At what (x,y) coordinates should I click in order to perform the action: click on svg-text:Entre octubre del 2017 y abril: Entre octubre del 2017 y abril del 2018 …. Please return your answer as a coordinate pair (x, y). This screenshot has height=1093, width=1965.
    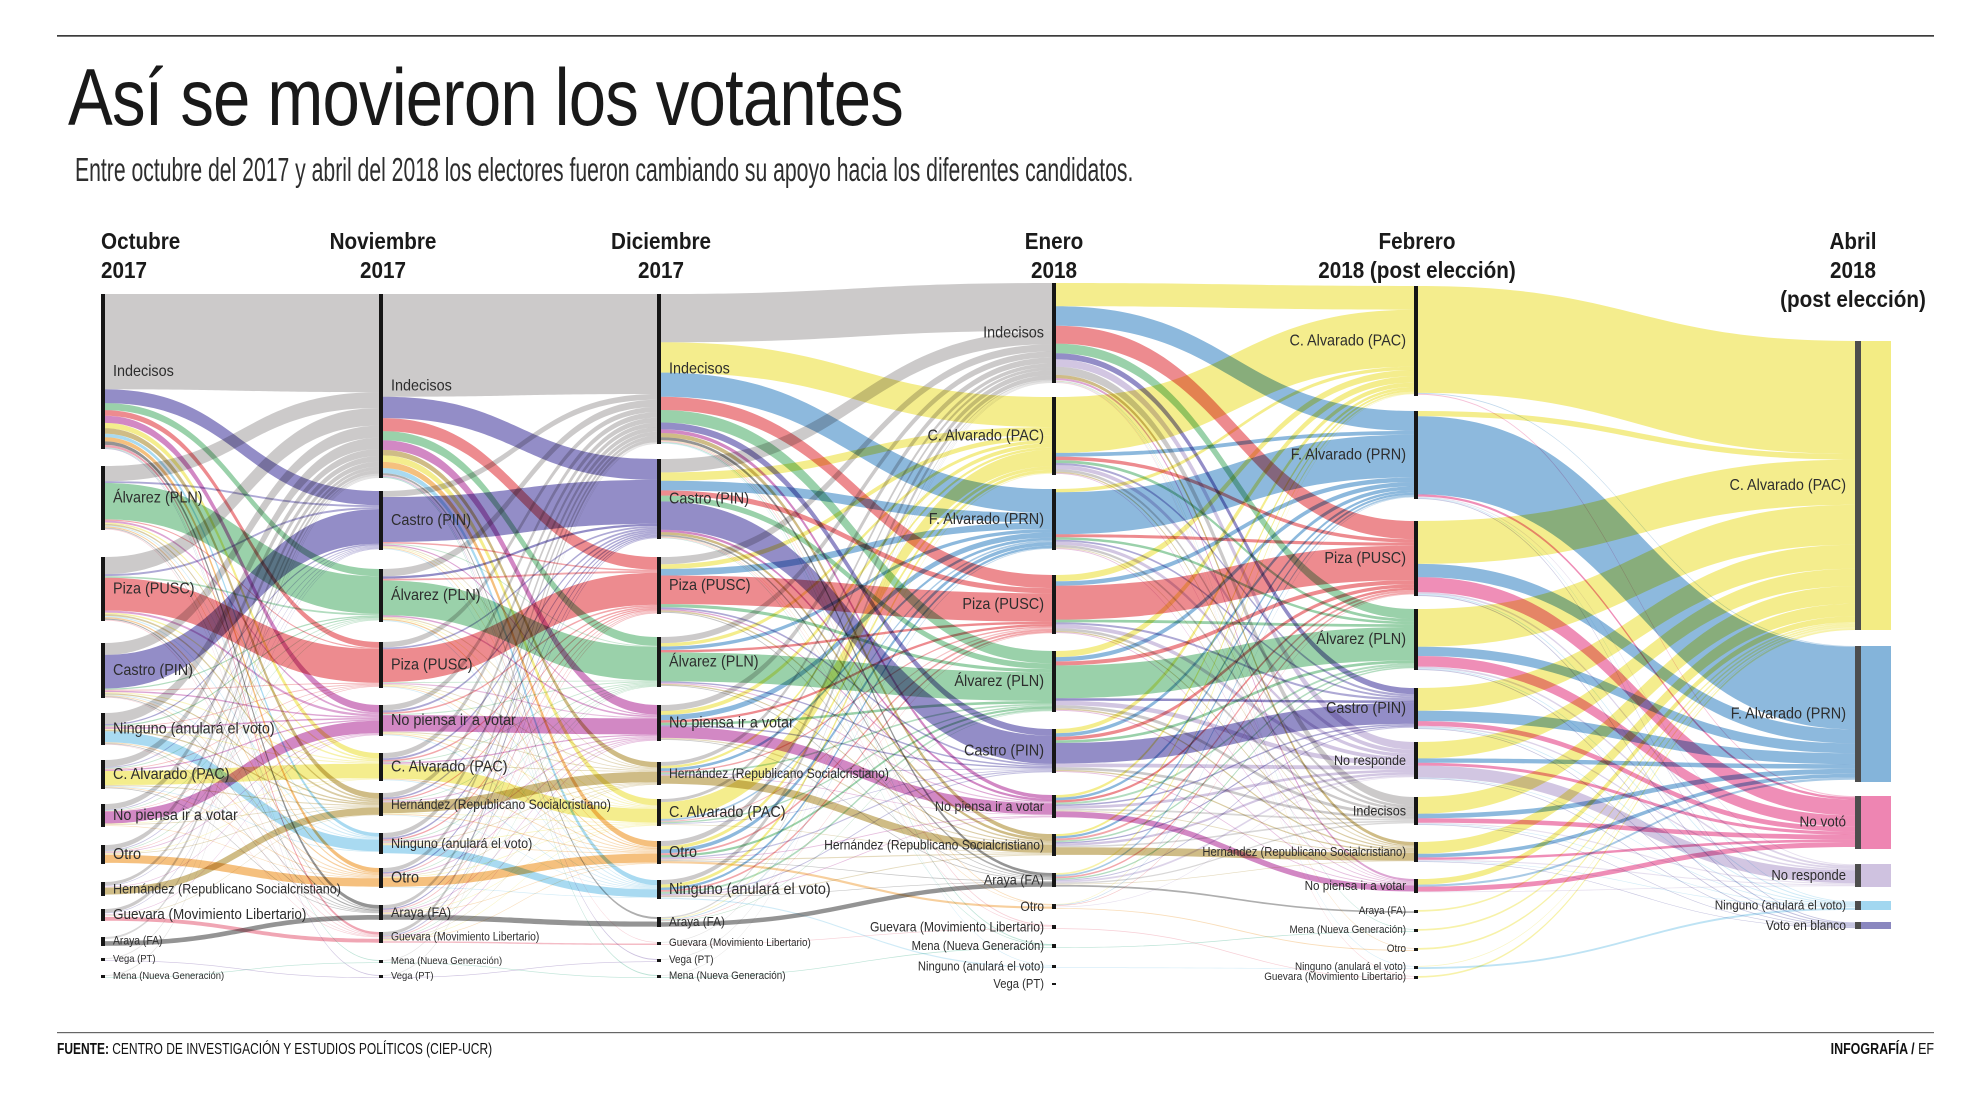
    Looking at the image, I should click on (604, 169).